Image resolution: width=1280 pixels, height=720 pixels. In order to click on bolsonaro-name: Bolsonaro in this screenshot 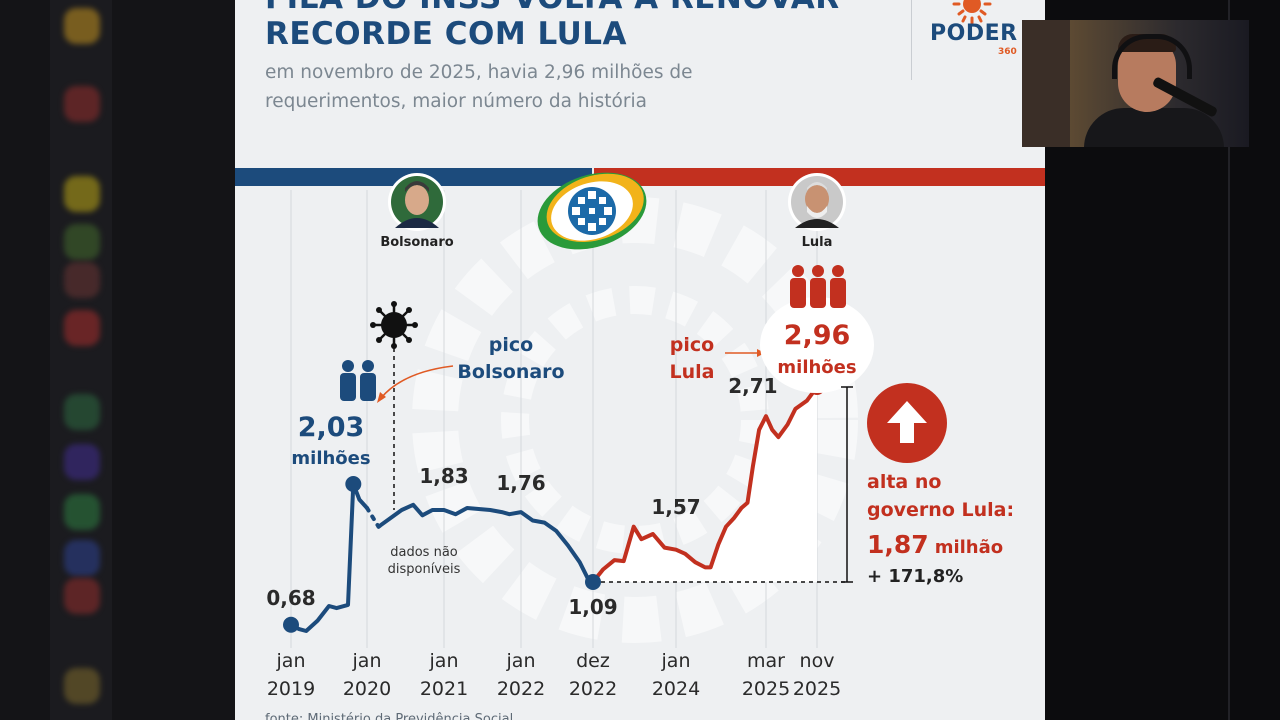, I will do `click(416, 242)`.